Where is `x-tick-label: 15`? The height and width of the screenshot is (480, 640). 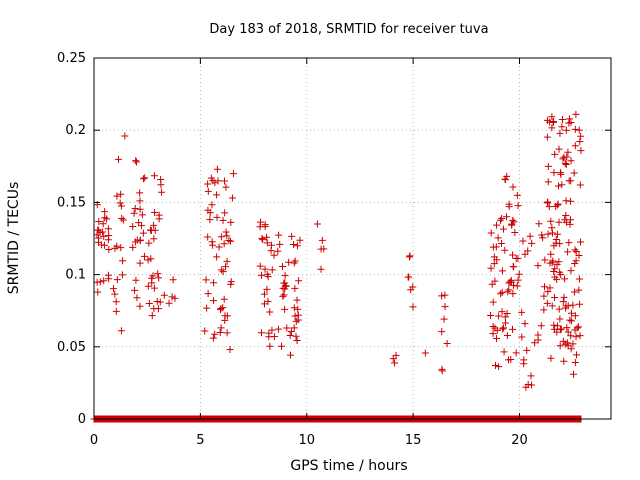
x-tick-label: 15 is located at coordinates (413, 440).